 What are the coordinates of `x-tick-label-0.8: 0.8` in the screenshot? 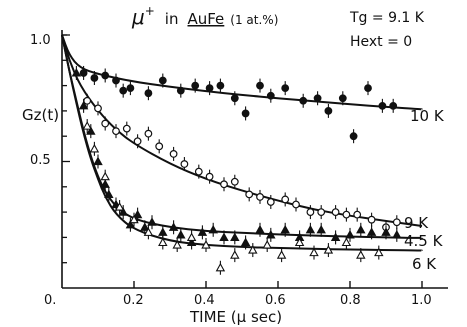 It's located at (350, 300).